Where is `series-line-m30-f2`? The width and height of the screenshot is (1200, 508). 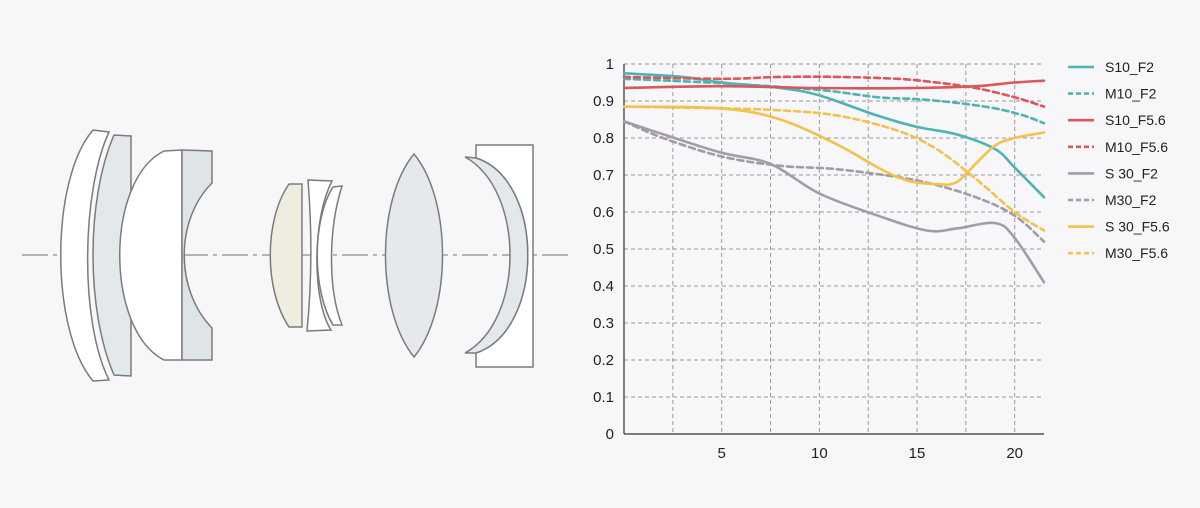 series-line-m30-f2 is located at coordinates (834, 181).